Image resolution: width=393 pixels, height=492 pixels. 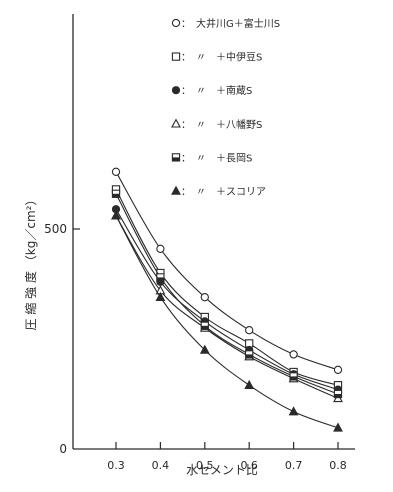 What do you see at coordinates (63, 449) in the screenshot?
I see `y-tick-label: 0` at bounding box center [63, 449].